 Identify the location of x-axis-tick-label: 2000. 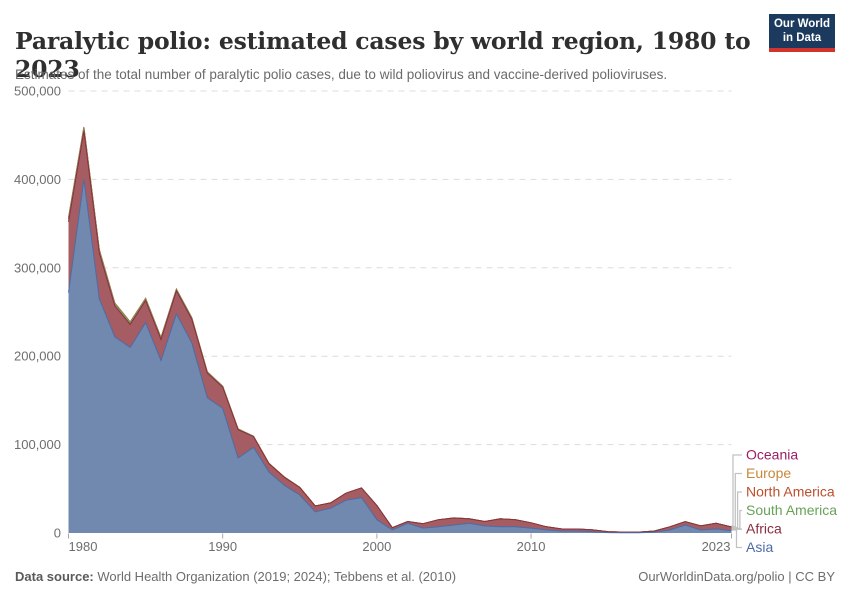
(376, 546).